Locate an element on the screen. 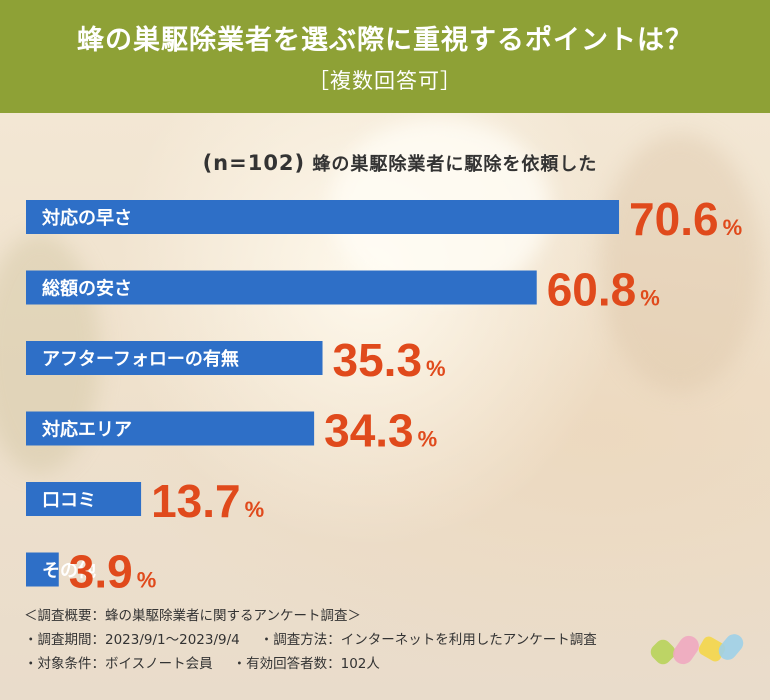 This screenshot has height=700, width=770. group-label: 蜂の巣駆除業者に駆除を依頼した is located at coordinates (455, 164).